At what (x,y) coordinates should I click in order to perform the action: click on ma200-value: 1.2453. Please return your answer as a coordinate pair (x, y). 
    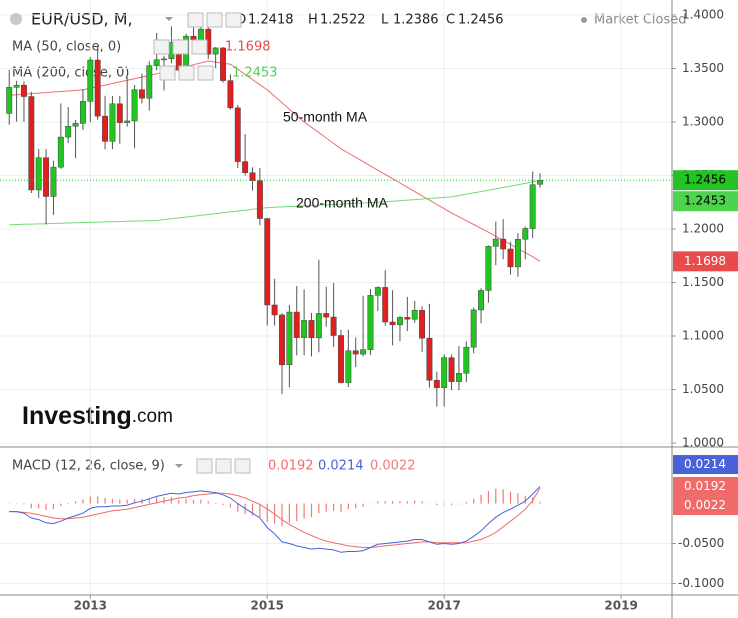
    Looking at the image, I should click on (255, 73).